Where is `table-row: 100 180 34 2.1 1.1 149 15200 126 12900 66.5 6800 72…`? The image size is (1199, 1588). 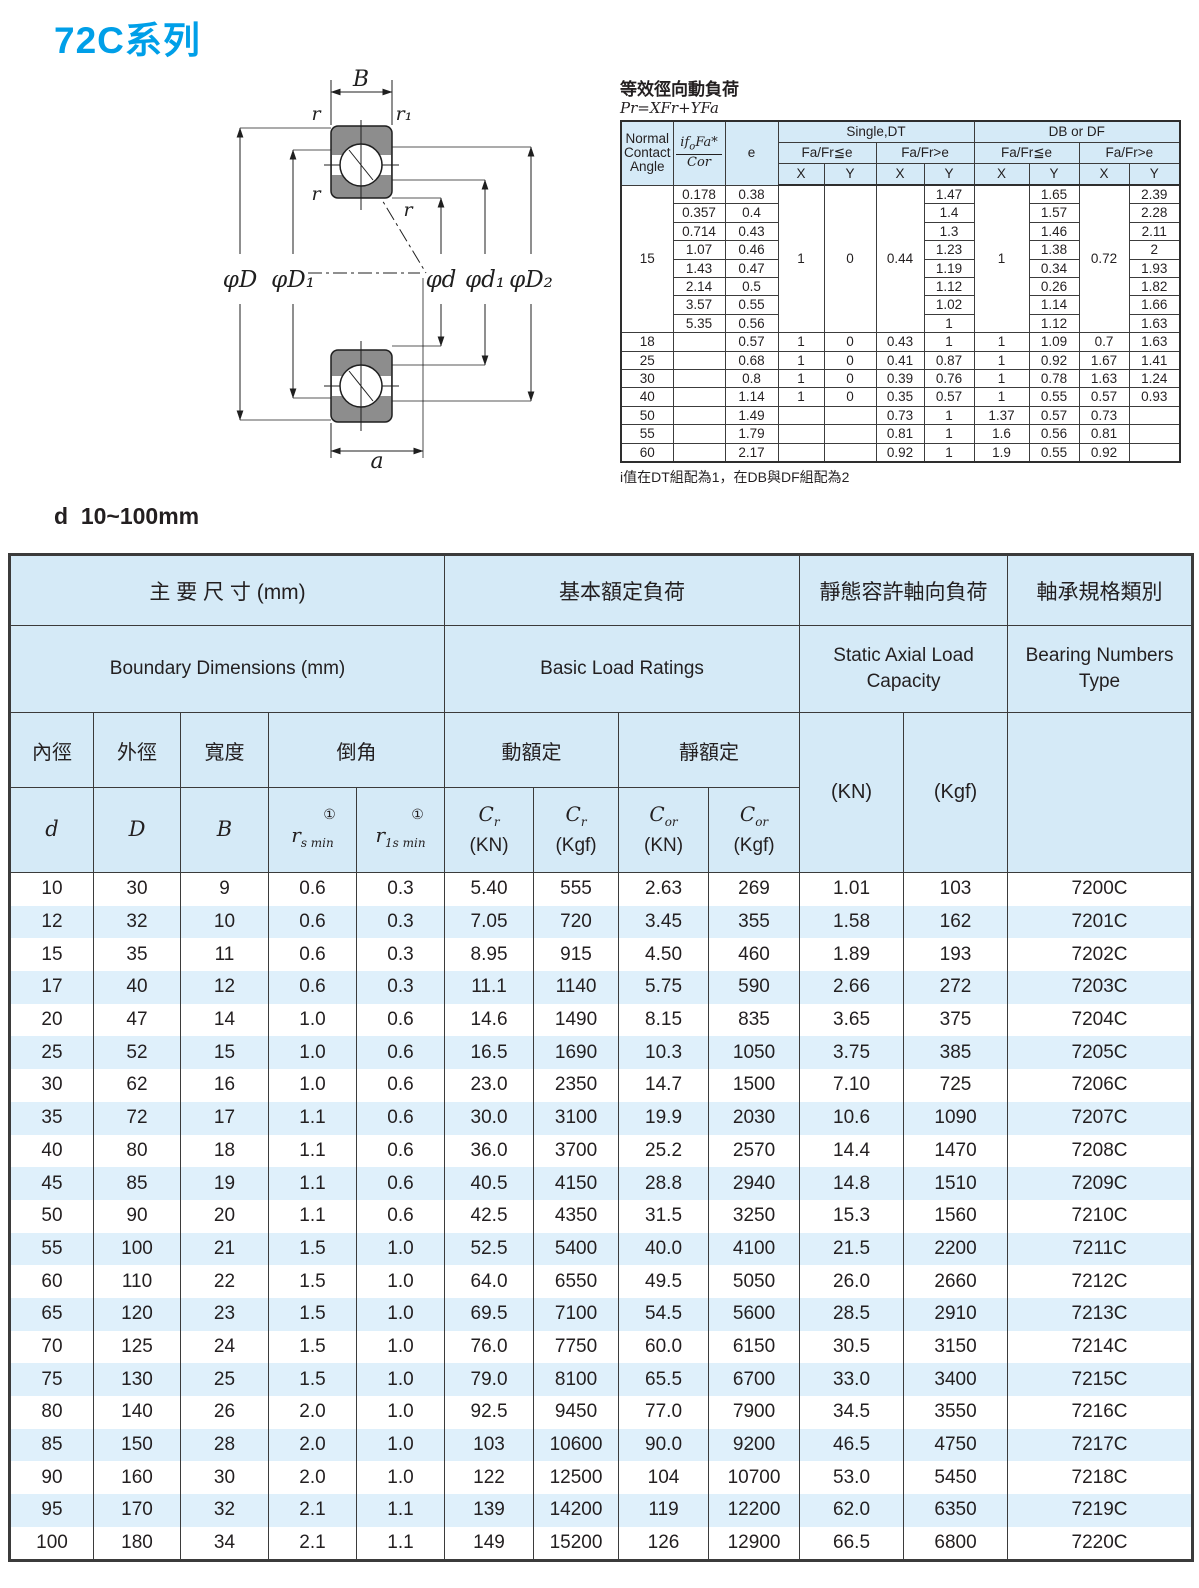 table-row: 100 180 34 2.1 1.1 149 15200 126 12900 66.5 6800 72… is located at coordinates (601, 1543).